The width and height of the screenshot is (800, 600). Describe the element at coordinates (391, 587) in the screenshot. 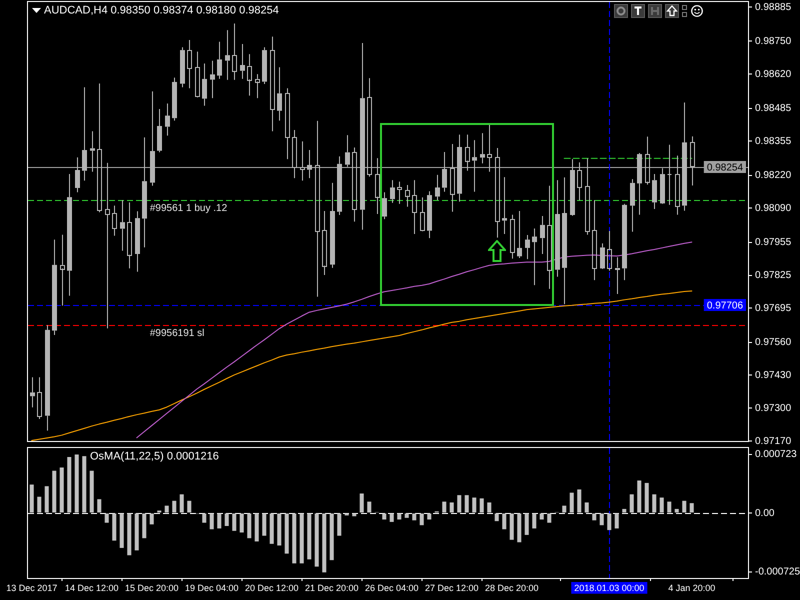

I see `x-tick-label: 26 Dec 04:00` at that location.